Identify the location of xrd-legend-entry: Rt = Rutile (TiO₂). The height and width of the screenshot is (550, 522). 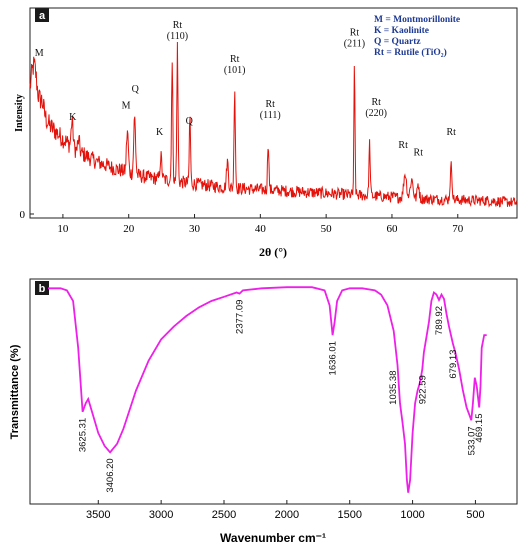
(410, 52).